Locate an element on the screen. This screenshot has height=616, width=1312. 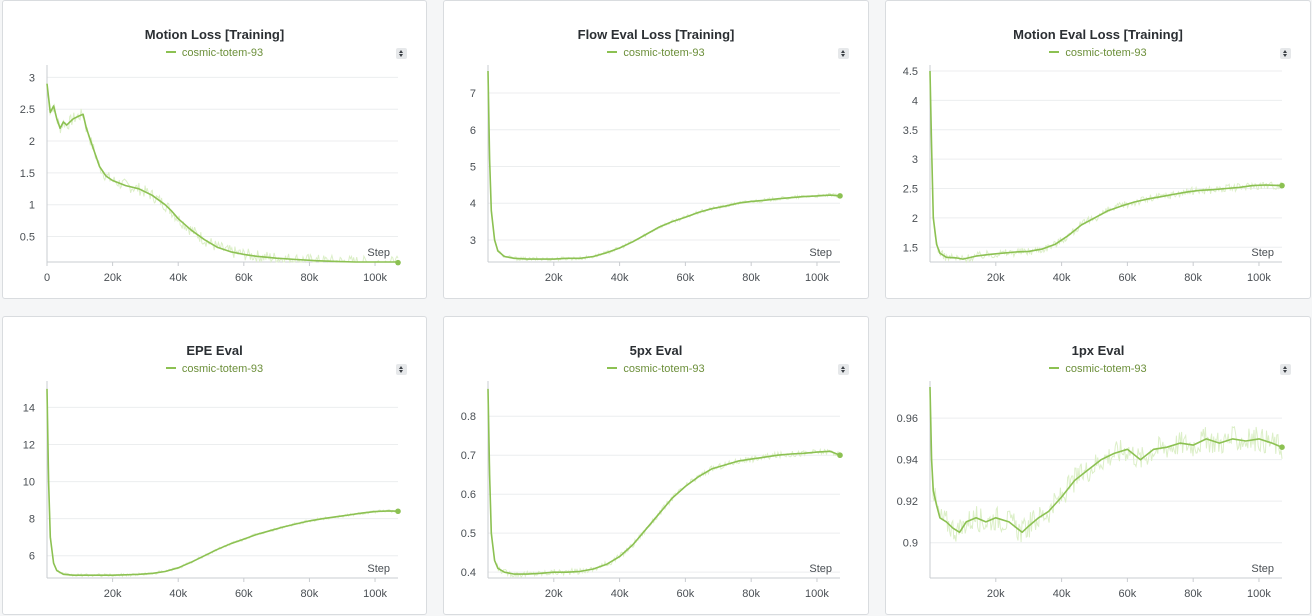
y-tick-label: 7 is located at coordinates (473, 94).